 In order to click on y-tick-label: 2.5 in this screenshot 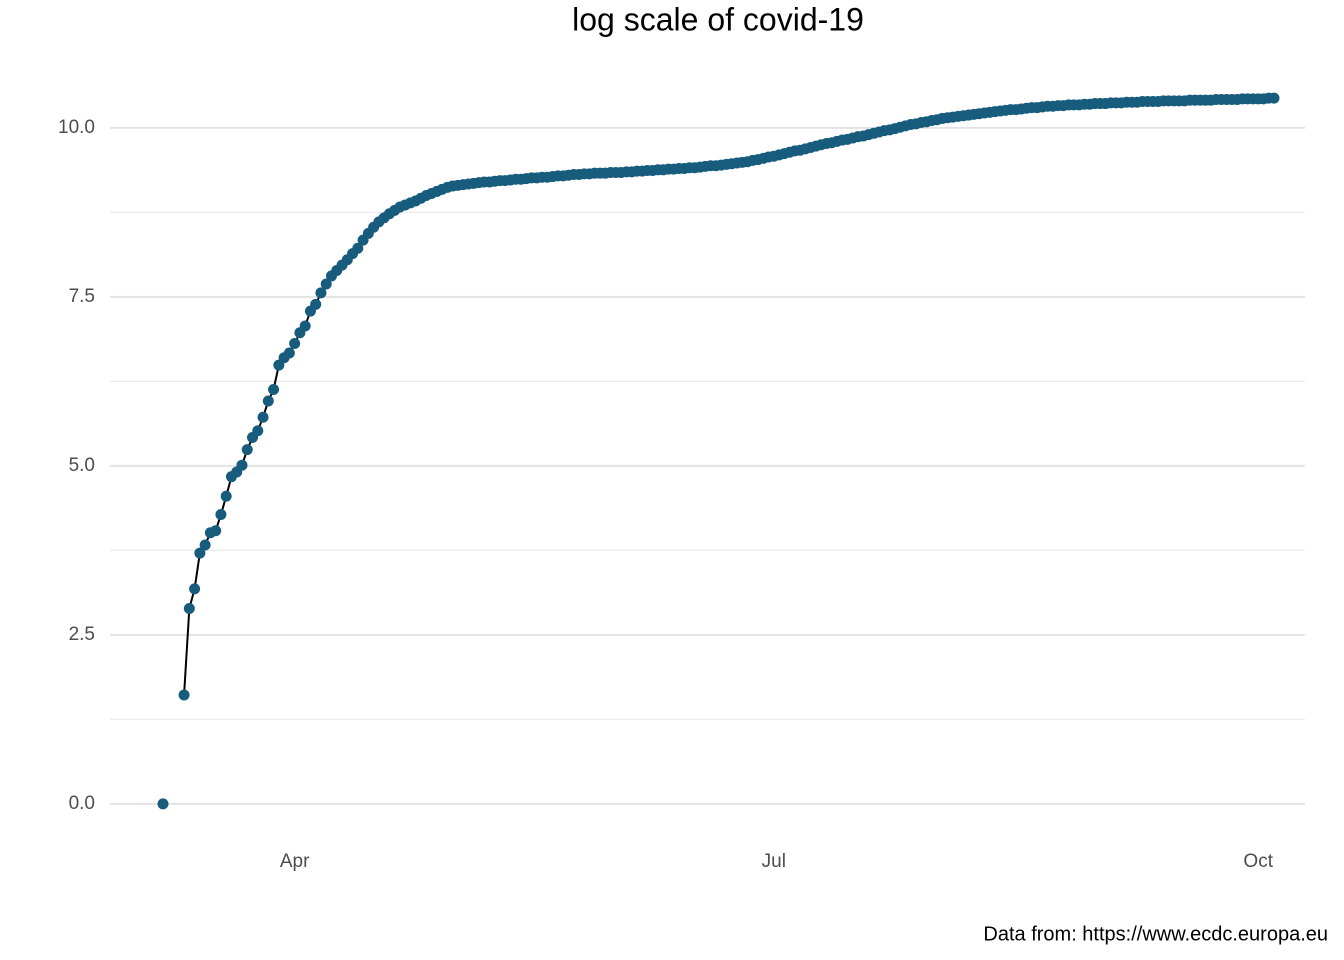, I will do `click(82, 634)`.